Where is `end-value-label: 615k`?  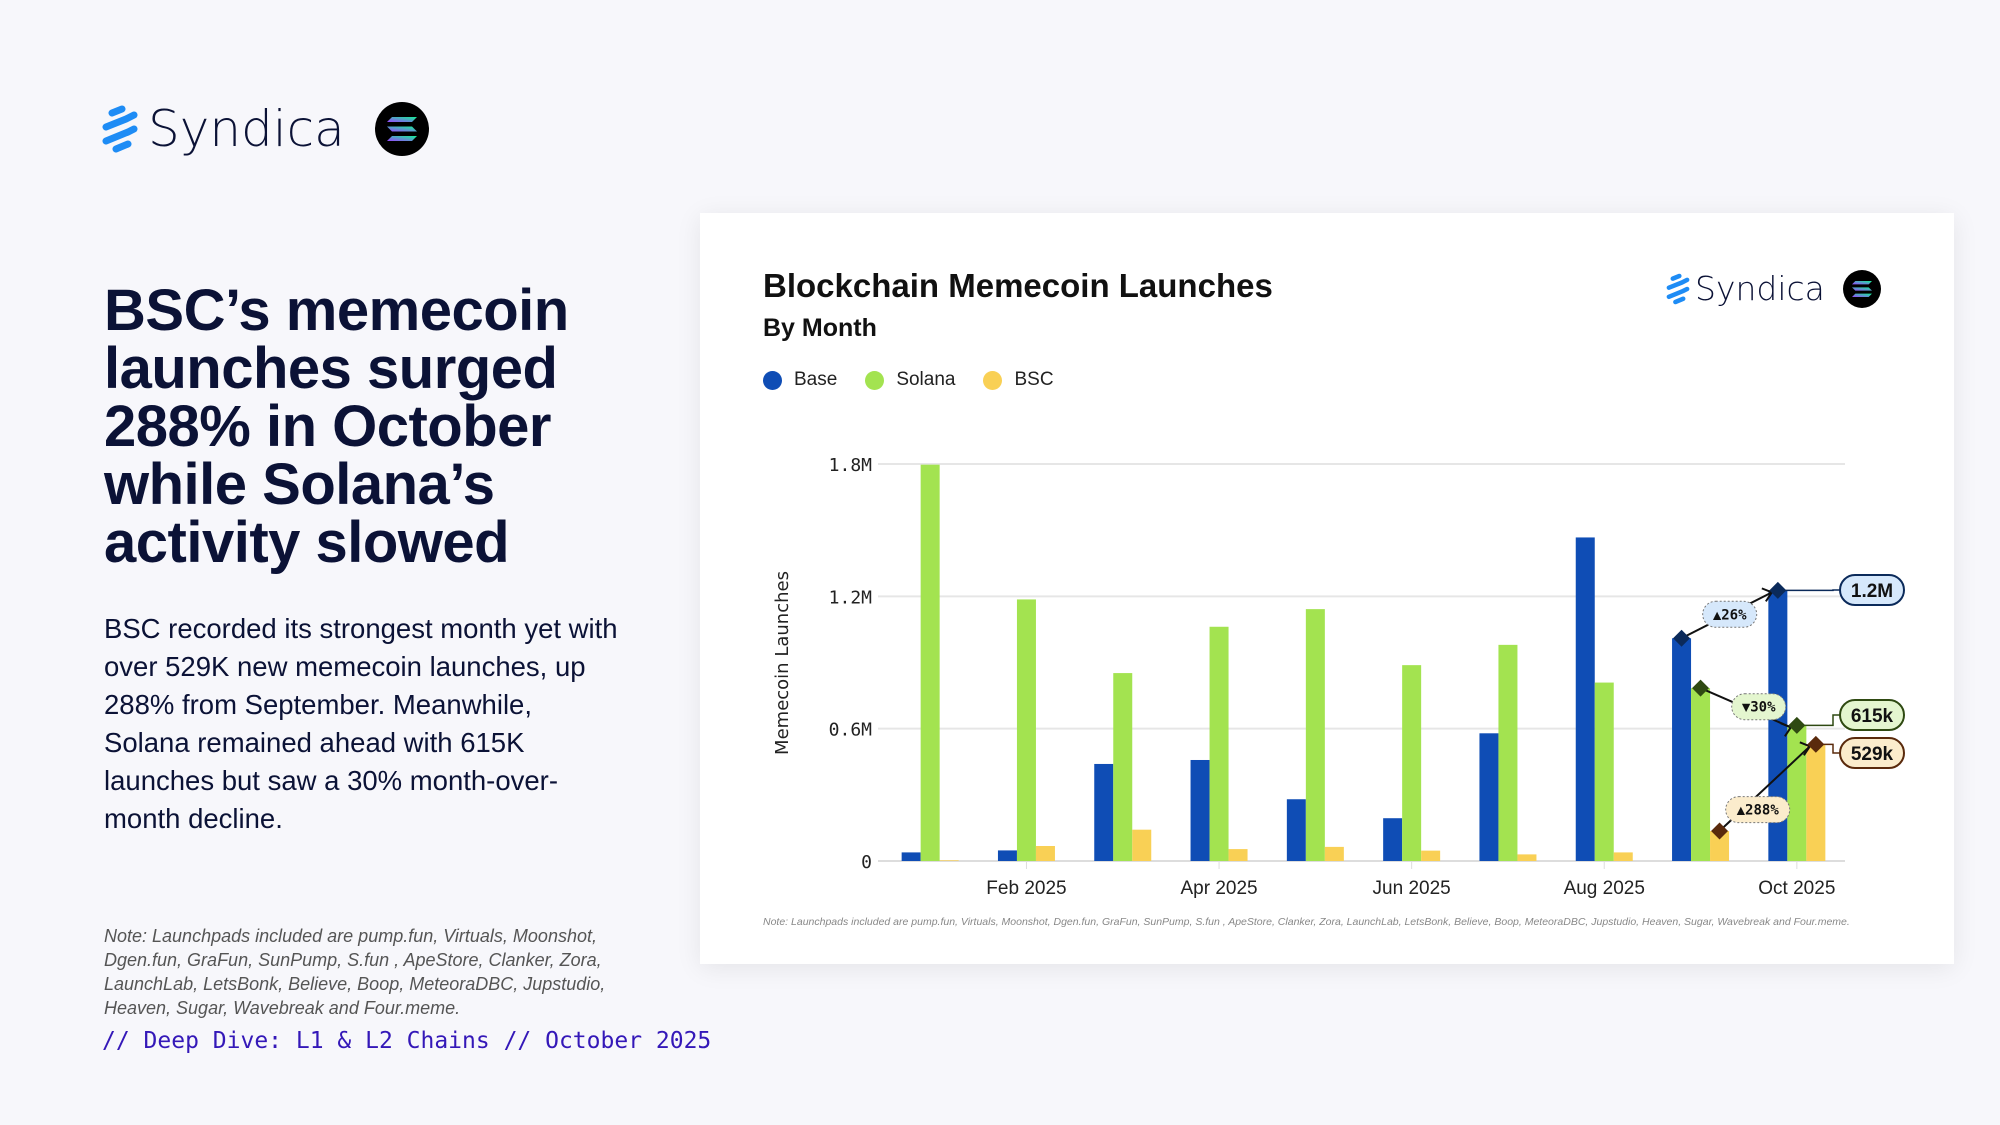 end-value-label: 615k is located at coordinates (1872, 716).